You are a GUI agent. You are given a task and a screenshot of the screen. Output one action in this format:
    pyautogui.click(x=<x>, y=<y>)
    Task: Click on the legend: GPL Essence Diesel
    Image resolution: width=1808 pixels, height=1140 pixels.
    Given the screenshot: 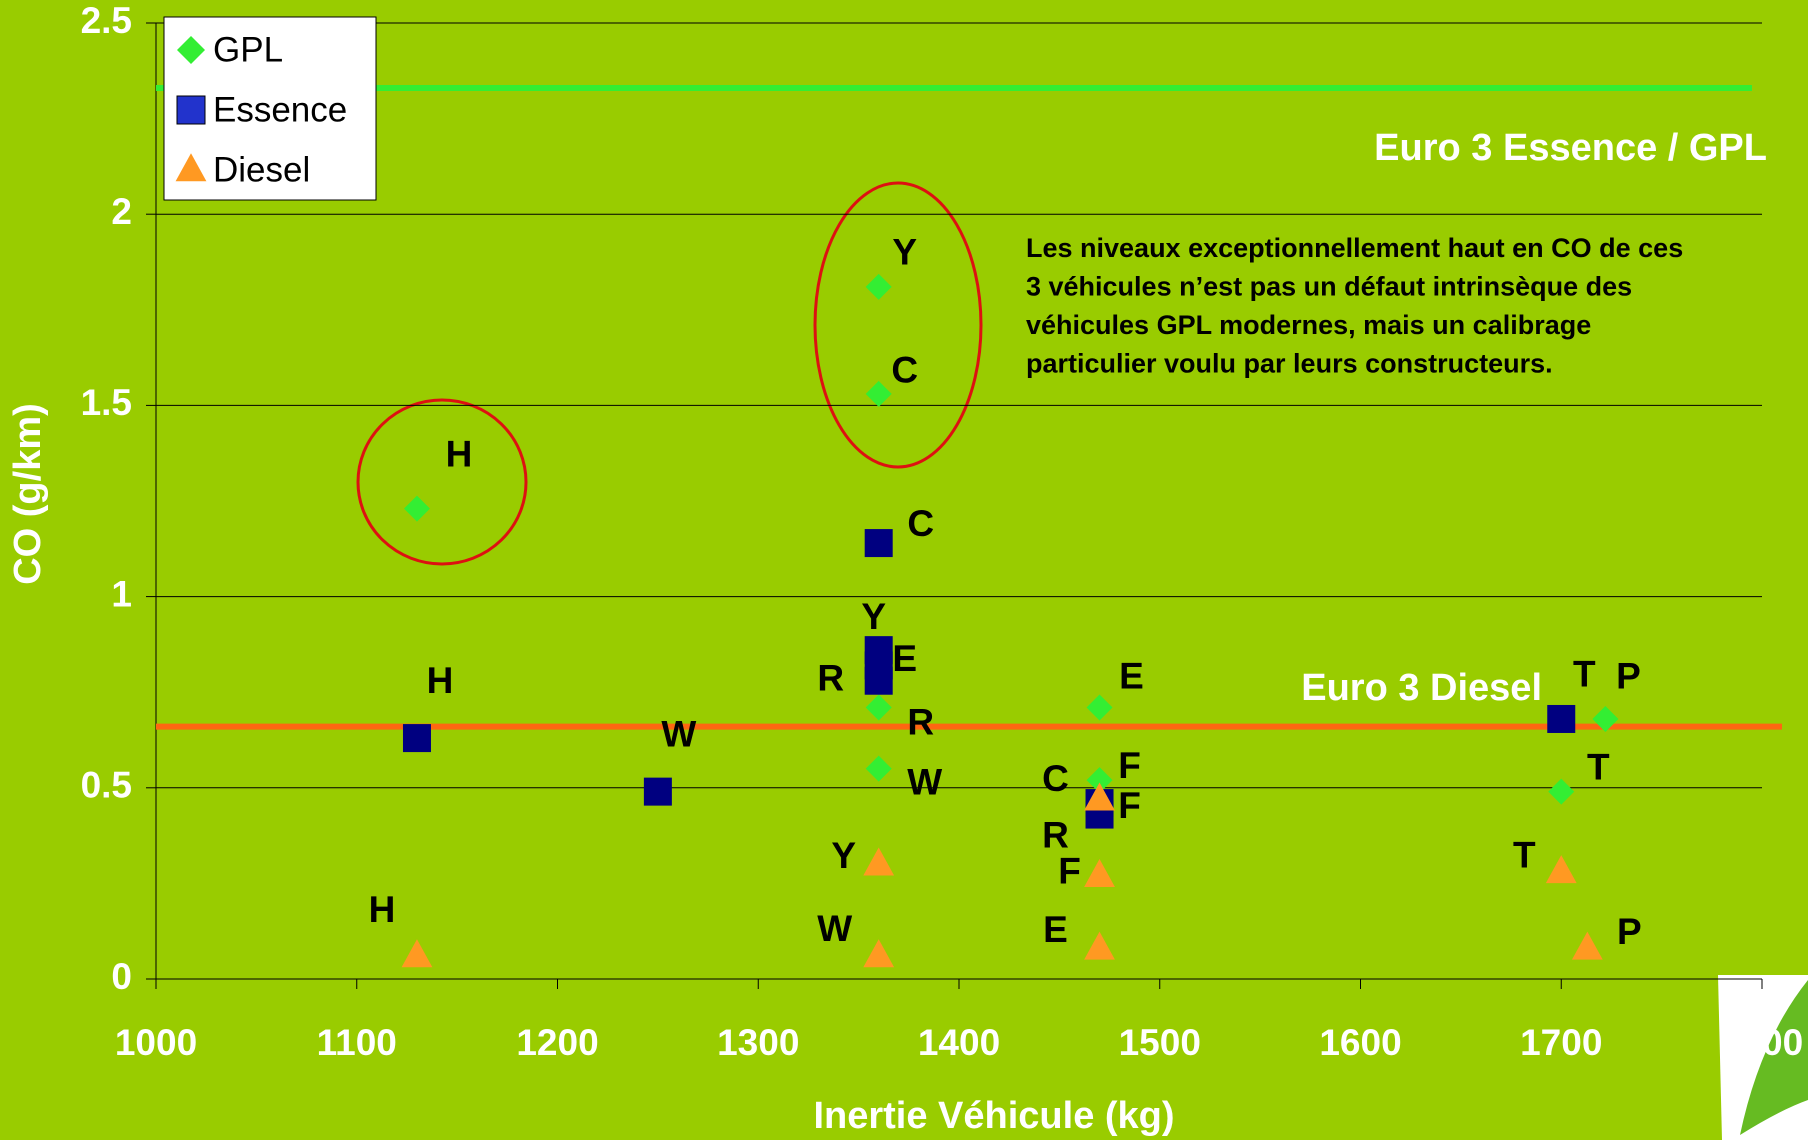 What is the action you would take?
    pyautogui.click(x=270, y=108)
    